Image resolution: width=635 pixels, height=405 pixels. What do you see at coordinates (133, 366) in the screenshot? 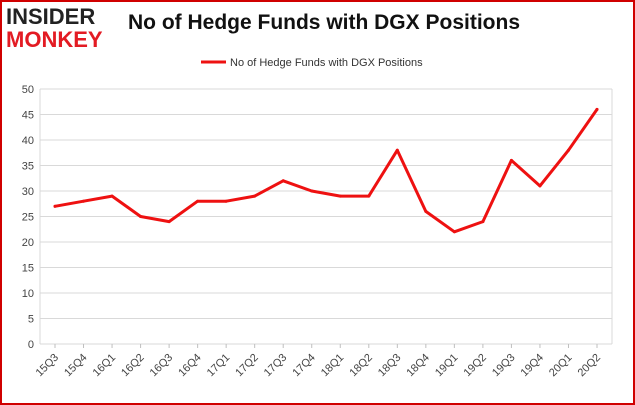
I see `x-tick-label: 16Q2` at bounding box center [133, 366].